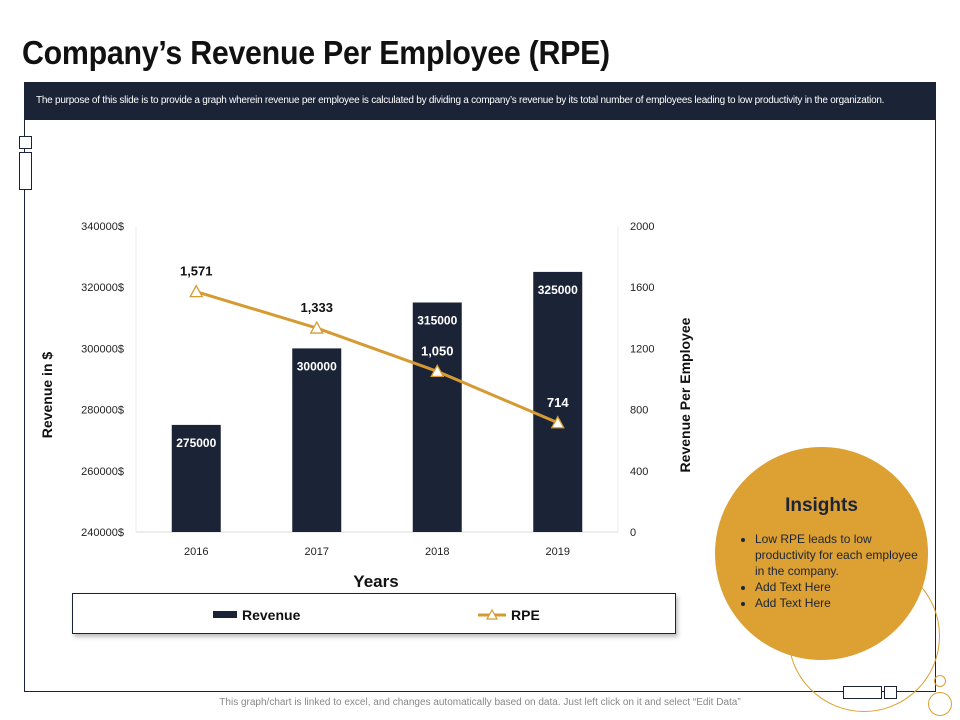 The width and height of the screenshot is (960, 720). What do you see at coordinates (317, 366) in the screenshot?
I see `revenue-bar-label: 300000` at bounding box center [317, 366].